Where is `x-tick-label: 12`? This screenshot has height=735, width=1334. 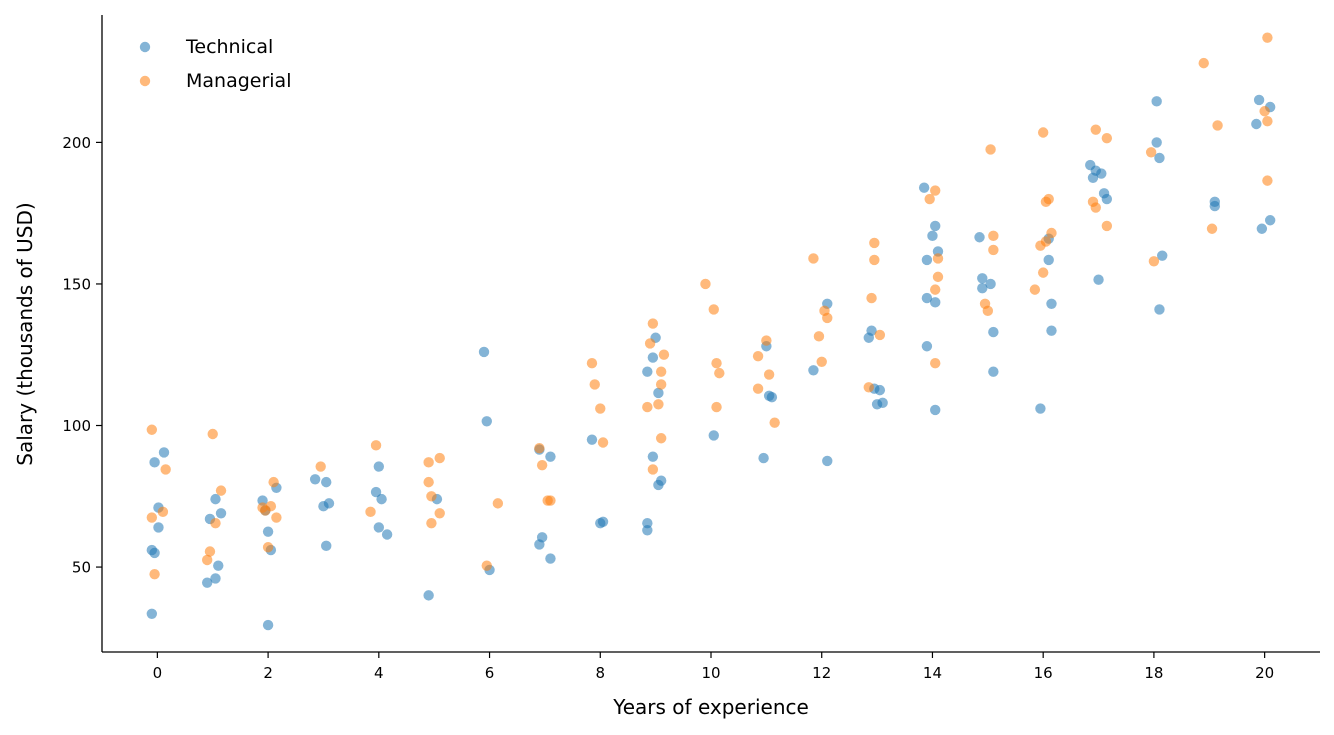 x-tick-label: 12 is located at coordinates (821, 673).